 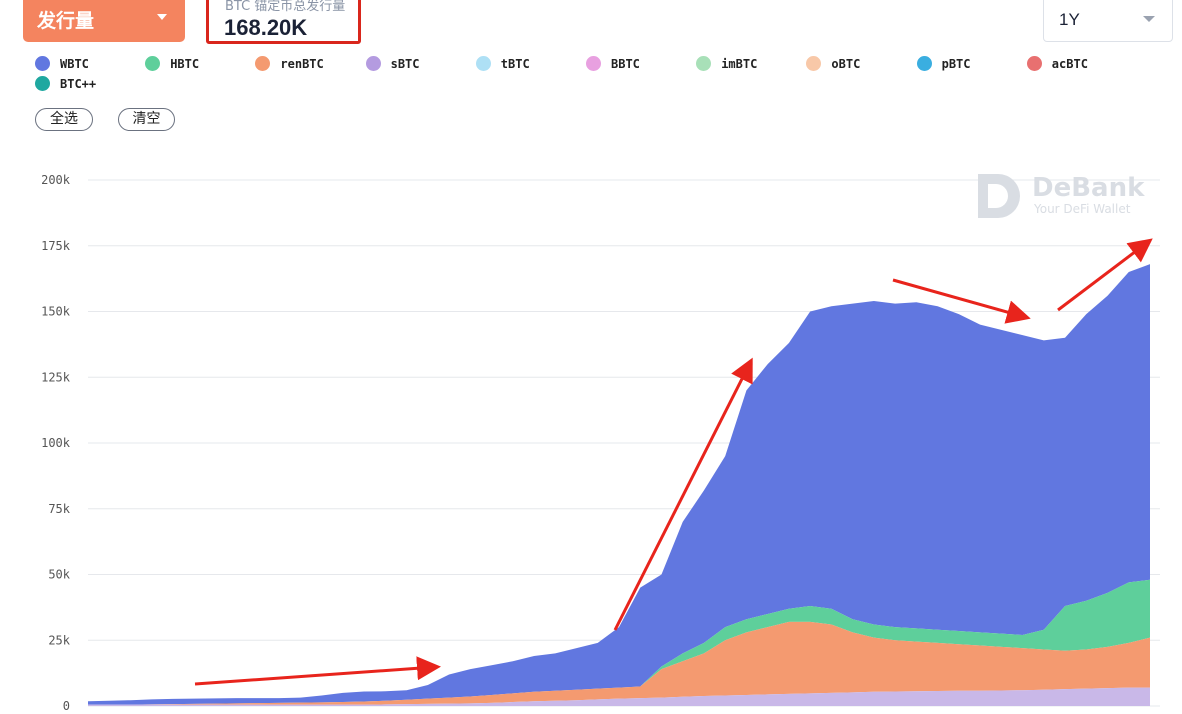 I want to click on total-supply-box: BTC 锚定币总发行量 168.20K, so click(x=283, y=22).